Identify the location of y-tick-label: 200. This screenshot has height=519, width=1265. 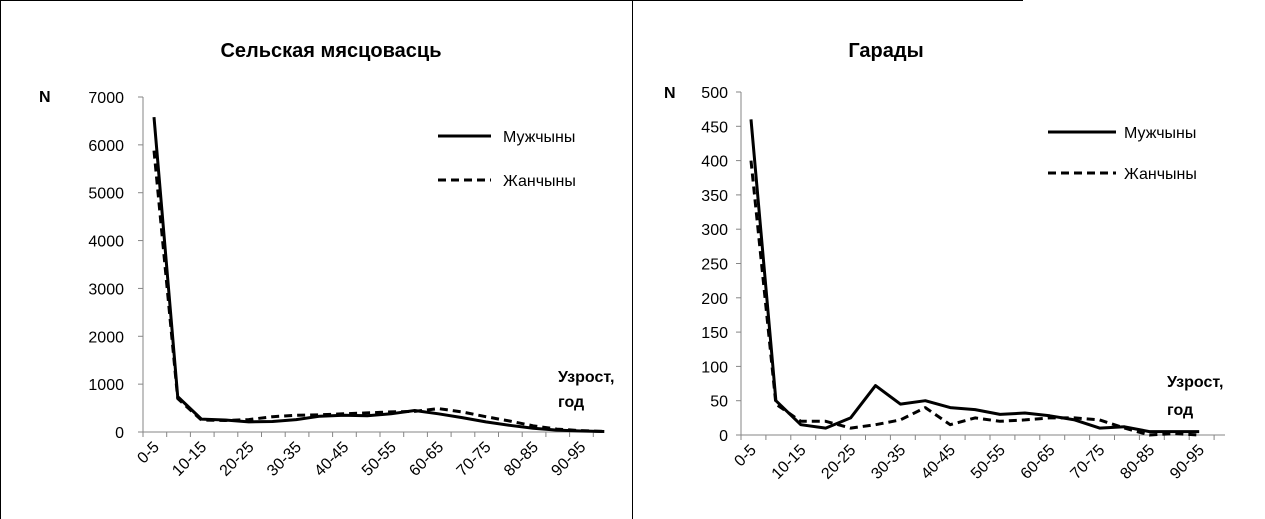
(714, 299).